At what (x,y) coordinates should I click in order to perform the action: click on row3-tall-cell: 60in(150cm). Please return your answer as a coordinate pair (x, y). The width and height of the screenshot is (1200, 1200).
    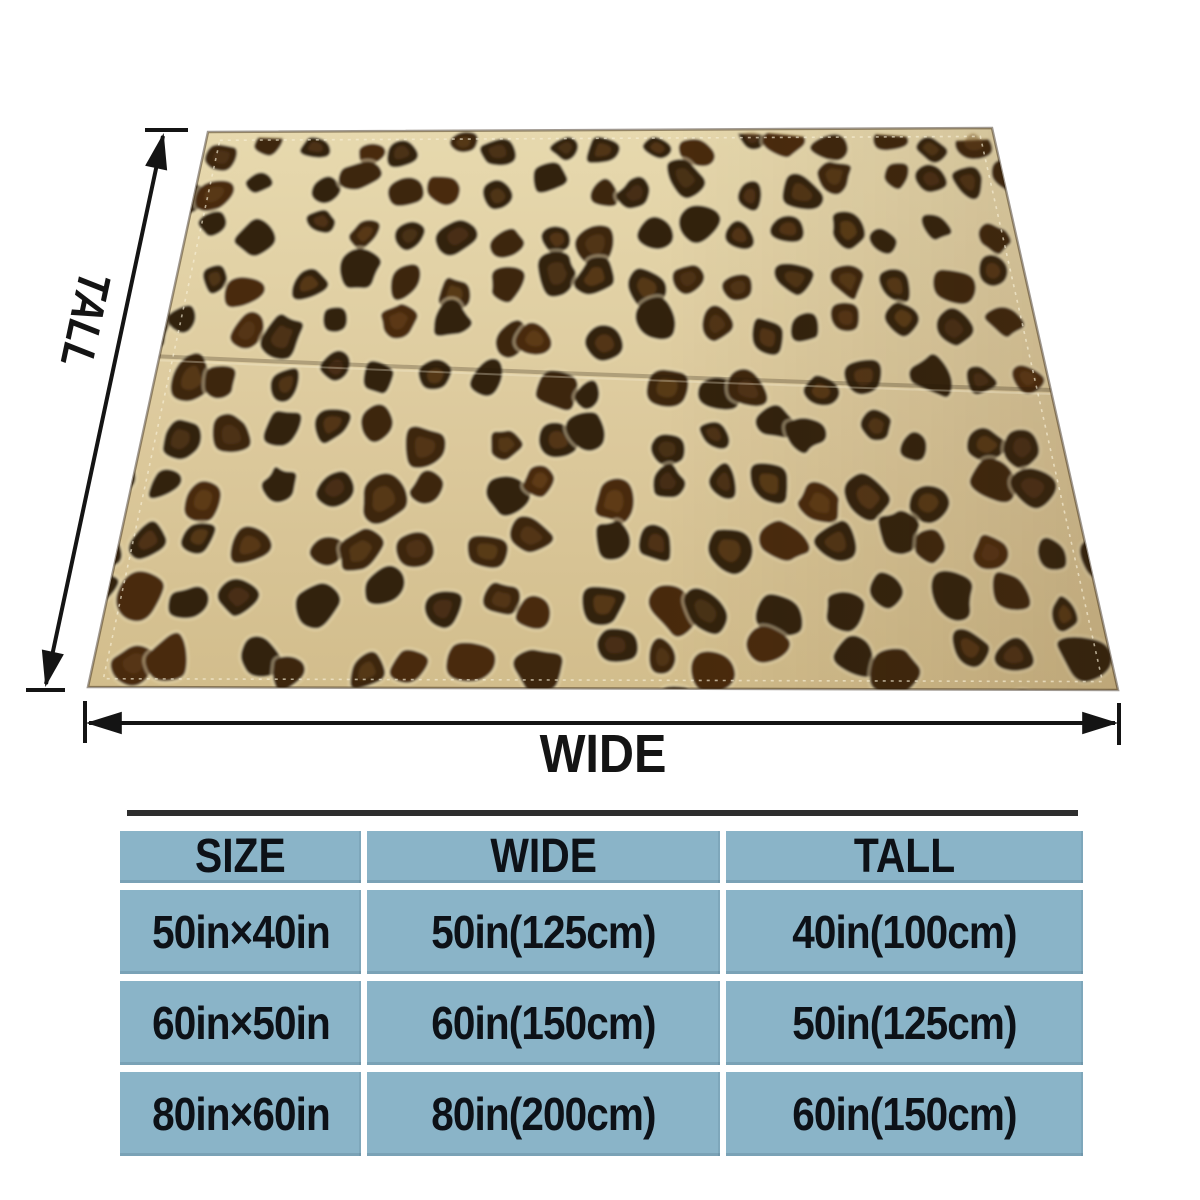
    Looking at the image, I should click on (904, 1114).